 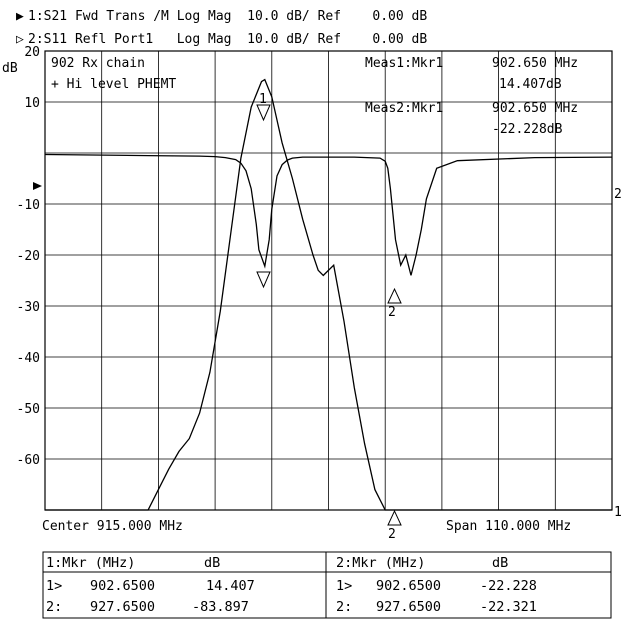 What do you see at coordinates (32, 52) in the screenshot?
I see `y-tick-label: 20` at bounding box center [32, 52].